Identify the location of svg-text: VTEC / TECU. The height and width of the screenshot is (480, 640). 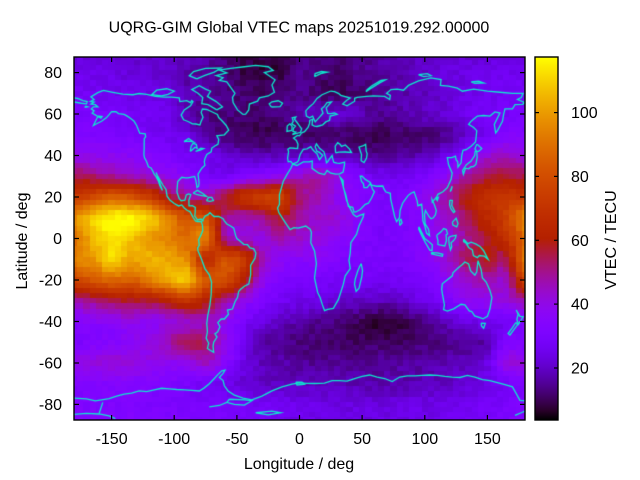
(611, 239).